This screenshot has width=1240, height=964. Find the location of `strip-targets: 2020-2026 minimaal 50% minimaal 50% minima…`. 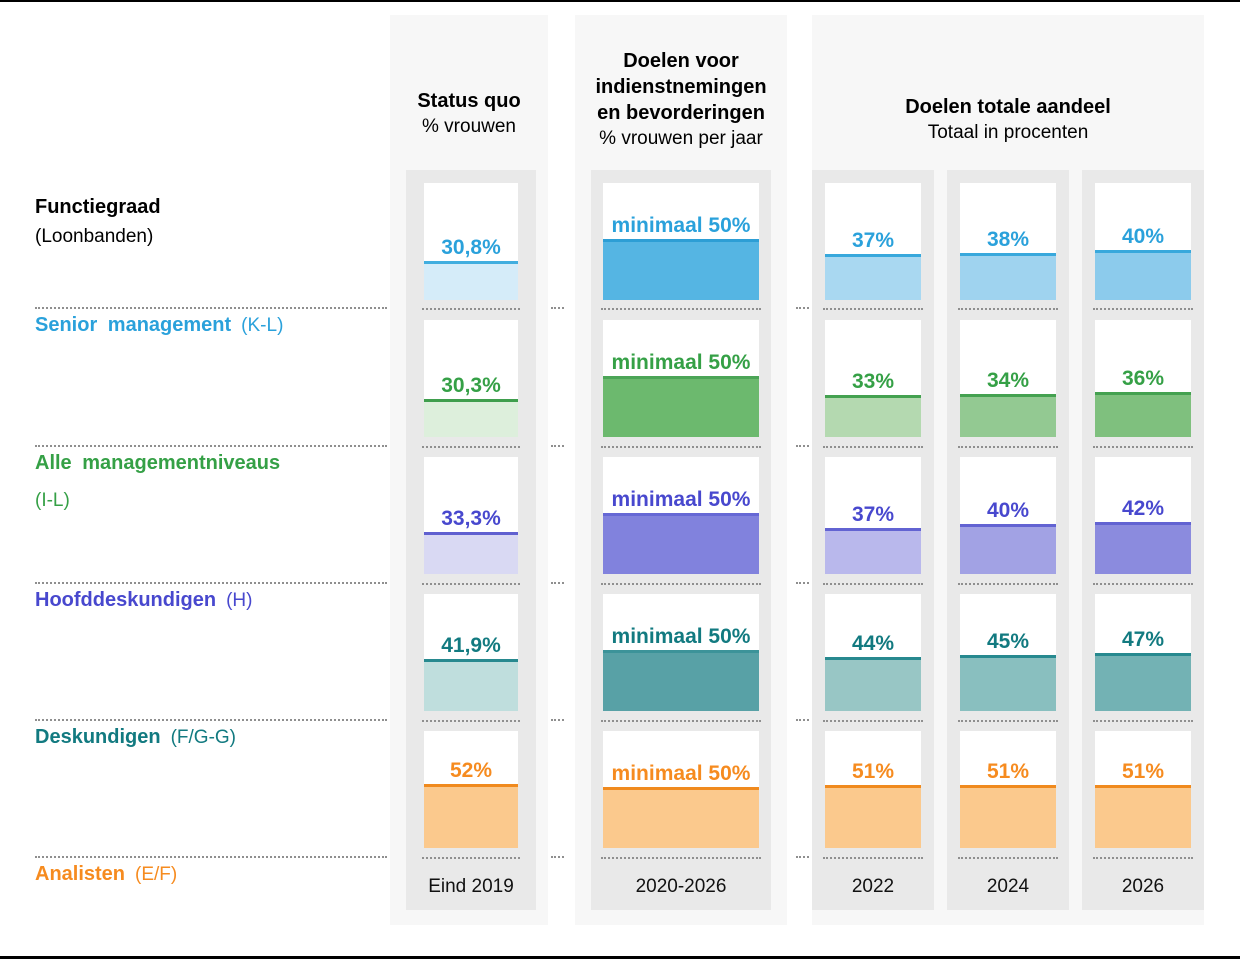

strip-targets: 2020-2026 minimaal 50% minimaal 50% minima… is located at coordinates (681, 540).